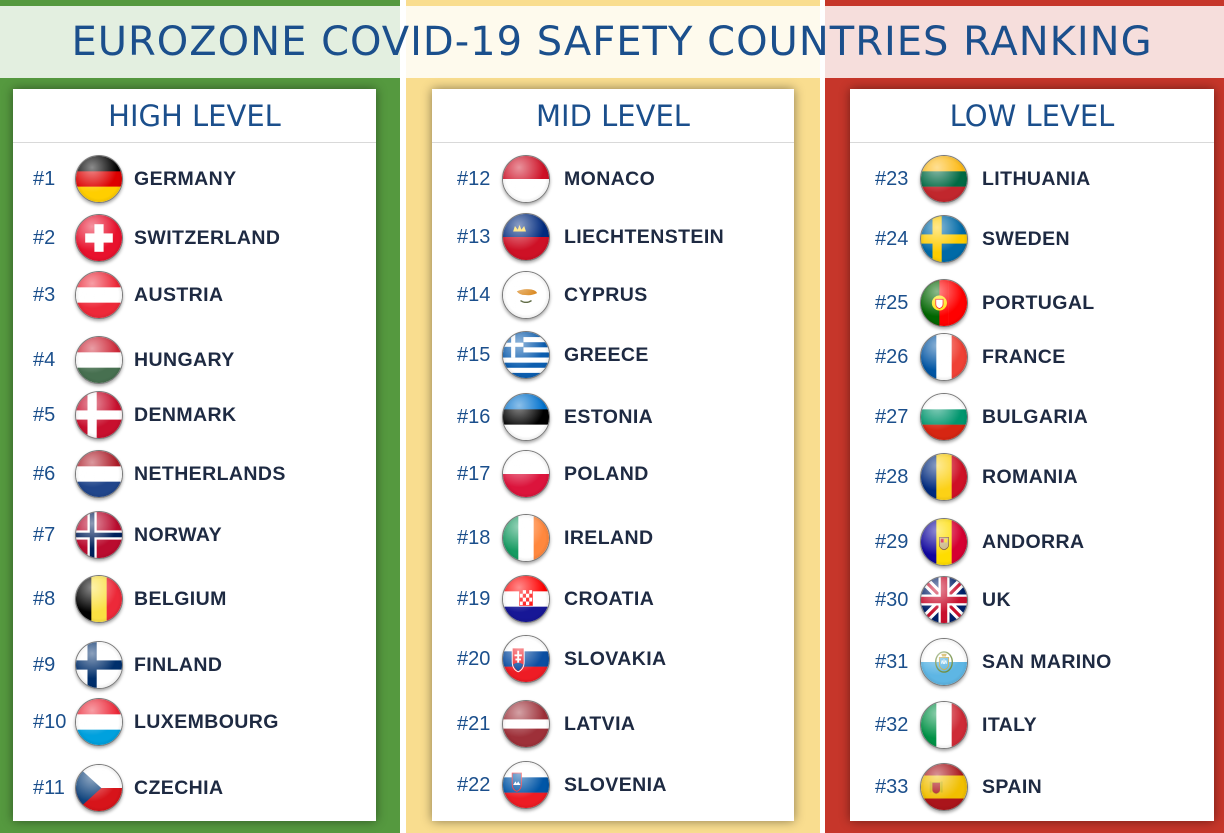 The height and width of the screenshot is (833, 1224). What do you see at coordinates (44, 664) in the screenshot?
I see `rank-label: #9` at bounding box center [44, 664].